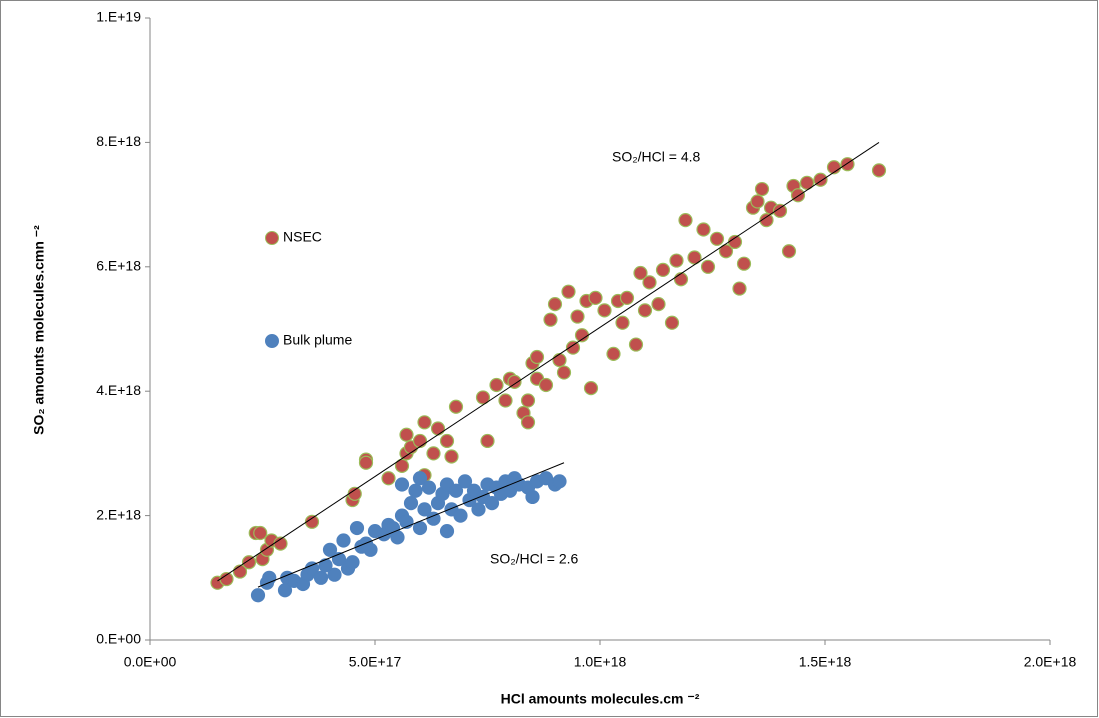 The height and width of the screenshot is (718, 1099). I want to click on y-tick-label: 1.E+19, so click(118, 17).